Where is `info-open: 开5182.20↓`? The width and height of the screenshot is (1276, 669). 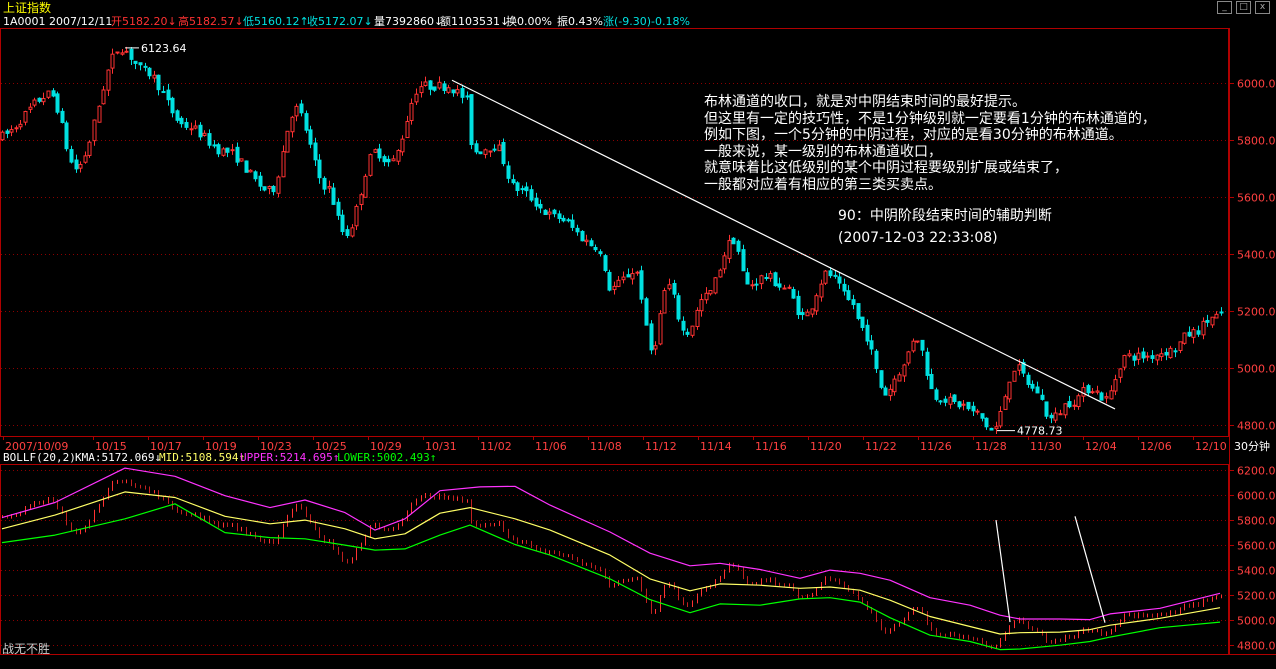
info-open: 开5182.20↓ is located at coordinates (144, 21).